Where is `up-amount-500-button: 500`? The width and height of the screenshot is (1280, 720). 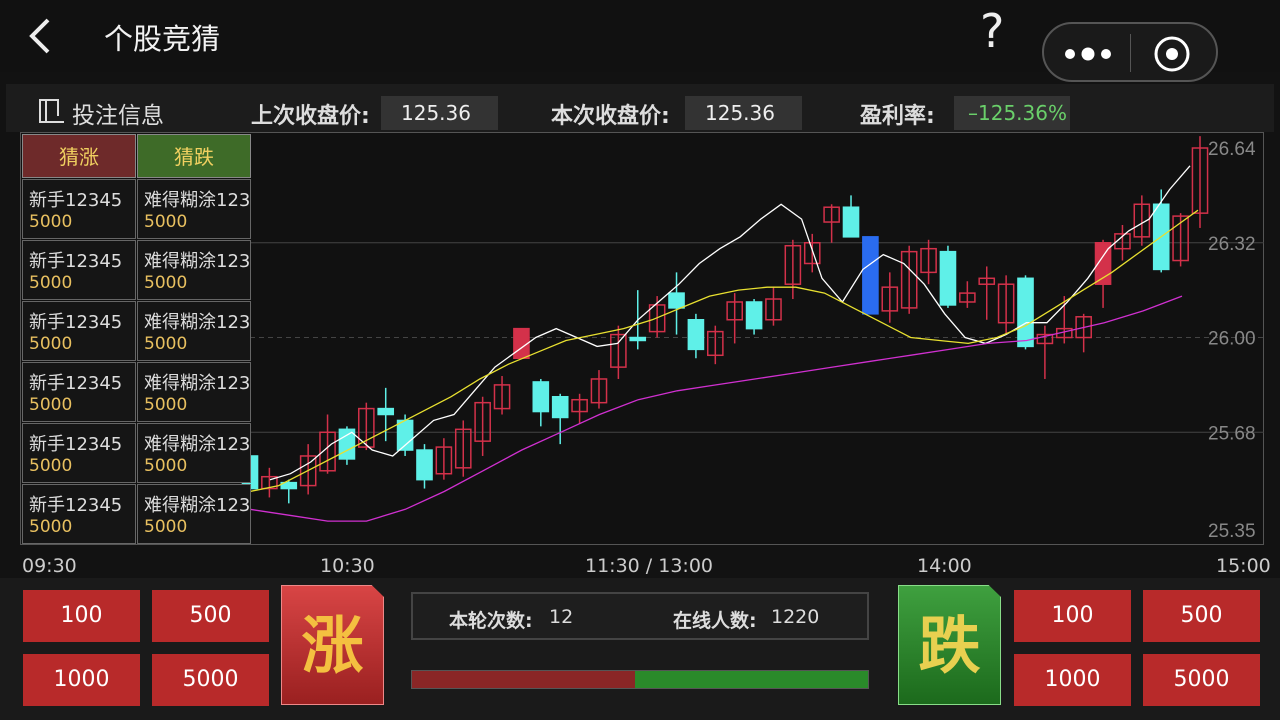
up-amount-500-button: 500 is located at coordinates (210, 616).